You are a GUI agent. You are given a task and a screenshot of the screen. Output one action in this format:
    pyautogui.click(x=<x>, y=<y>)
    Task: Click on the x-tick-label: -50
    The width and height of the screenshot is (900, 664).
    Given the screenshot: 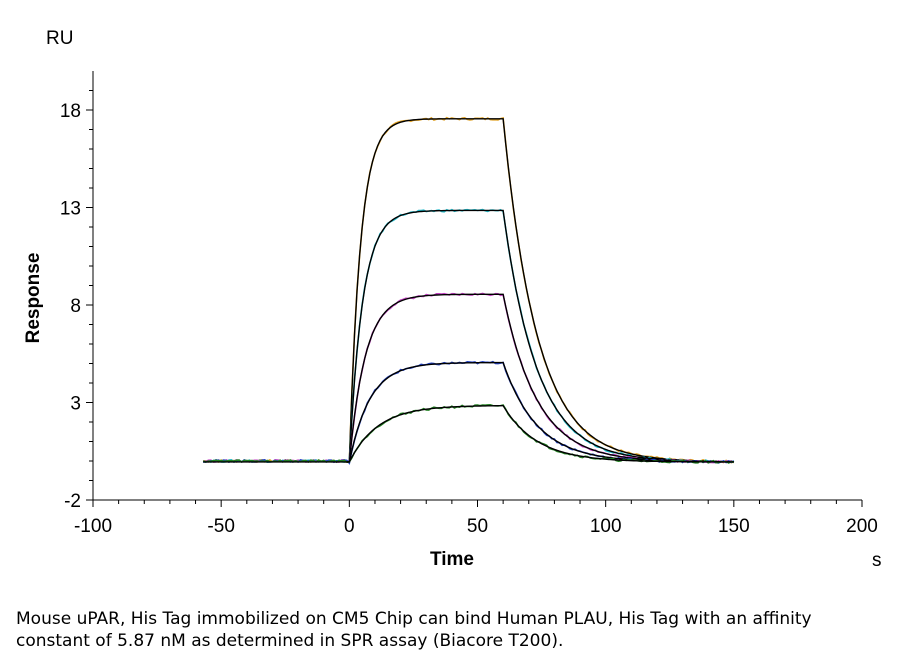 What is the action you would take?
    pyautogui.click(x=220, y=526)
    